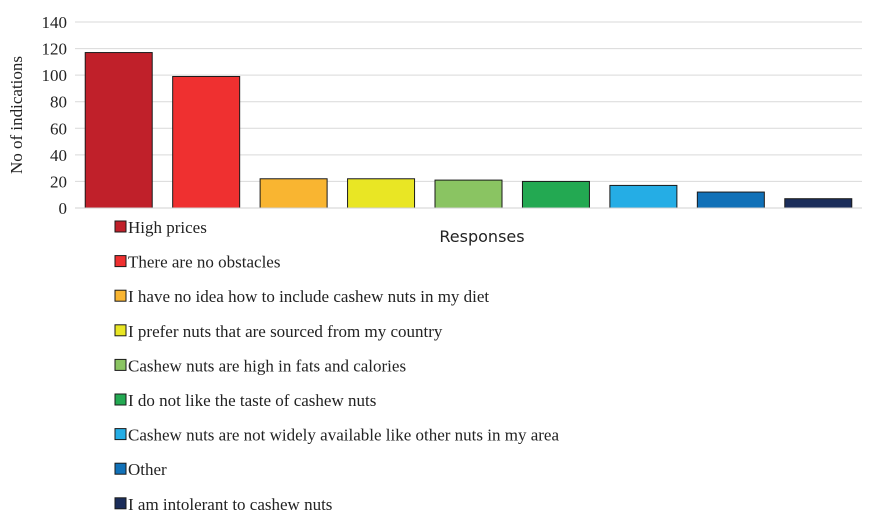  What do you see at coordinates (55, 75) in the screenshot?
I see `y-tick-label: 100` at bounding box center [55, 75].